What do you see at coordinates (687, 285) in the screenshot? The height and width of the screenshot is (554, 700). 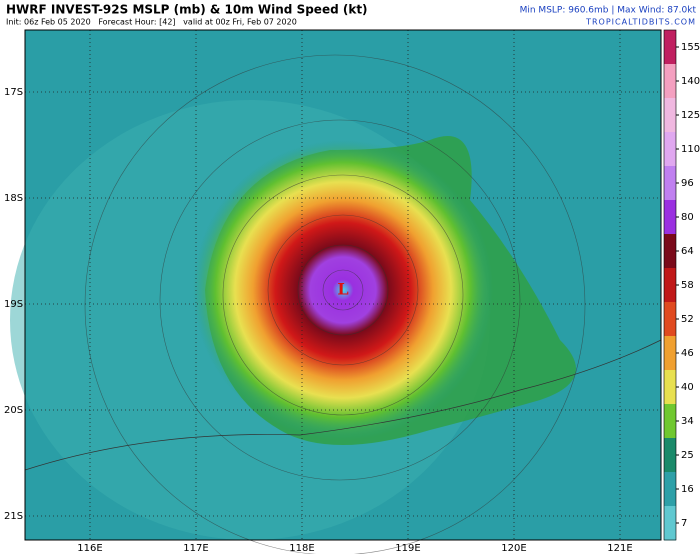 I see `colorbar-label: 58` at bounding box center [687, 285].